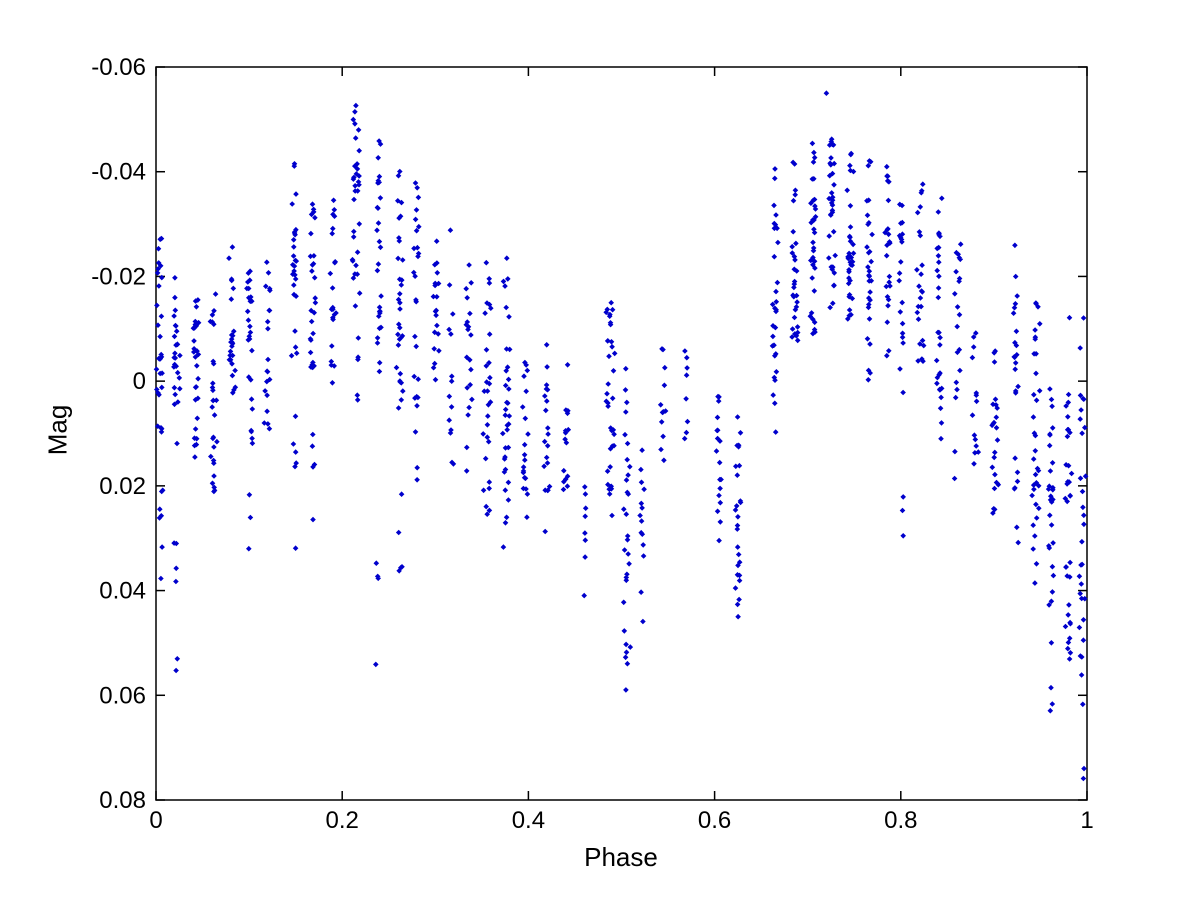 This screenshot has width=1200, height=900. What do you see at coordinates (900, 820) in the screenshot?
I see `x-tick-label: 0.8` at bounding box center [900, 820].